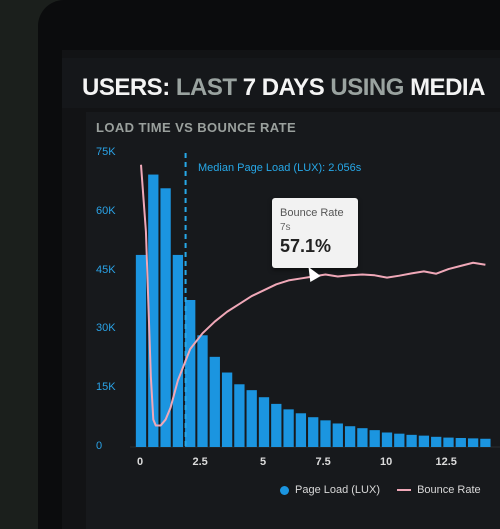 This screenshot has width=500, height=529. I want to click on title-part-last: LAST, so click(206, 87).